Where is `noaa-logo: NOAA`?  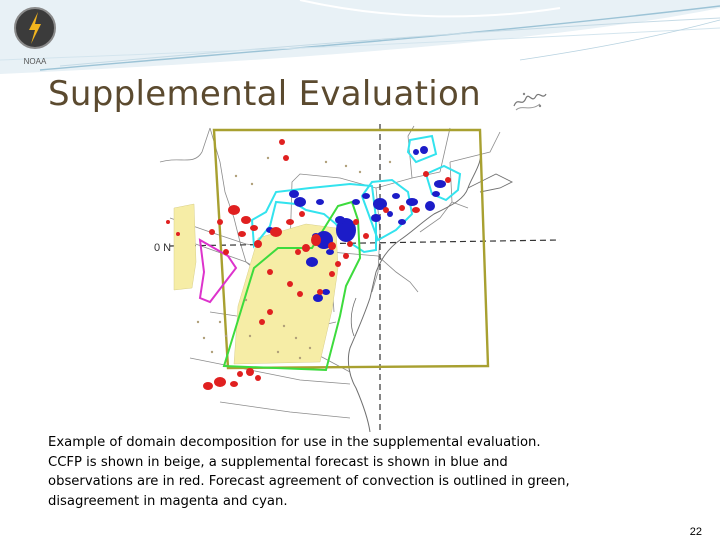 noaa-logo: NOAA is located at coordinates (35, 36).